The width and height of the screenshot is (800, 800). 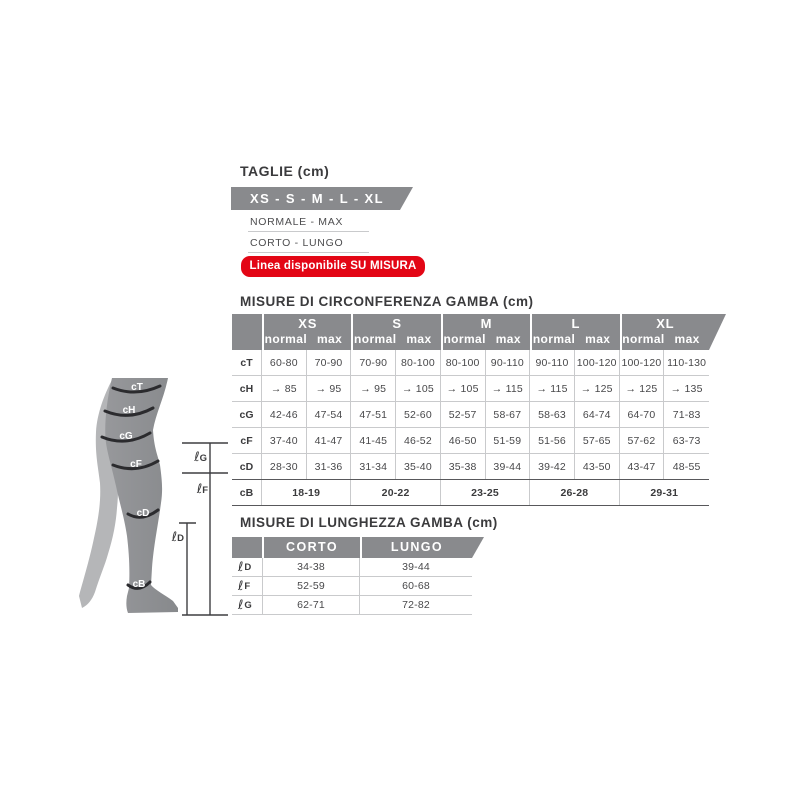 I want to click on value-cell: 52-59, so click(x=311, y=586).